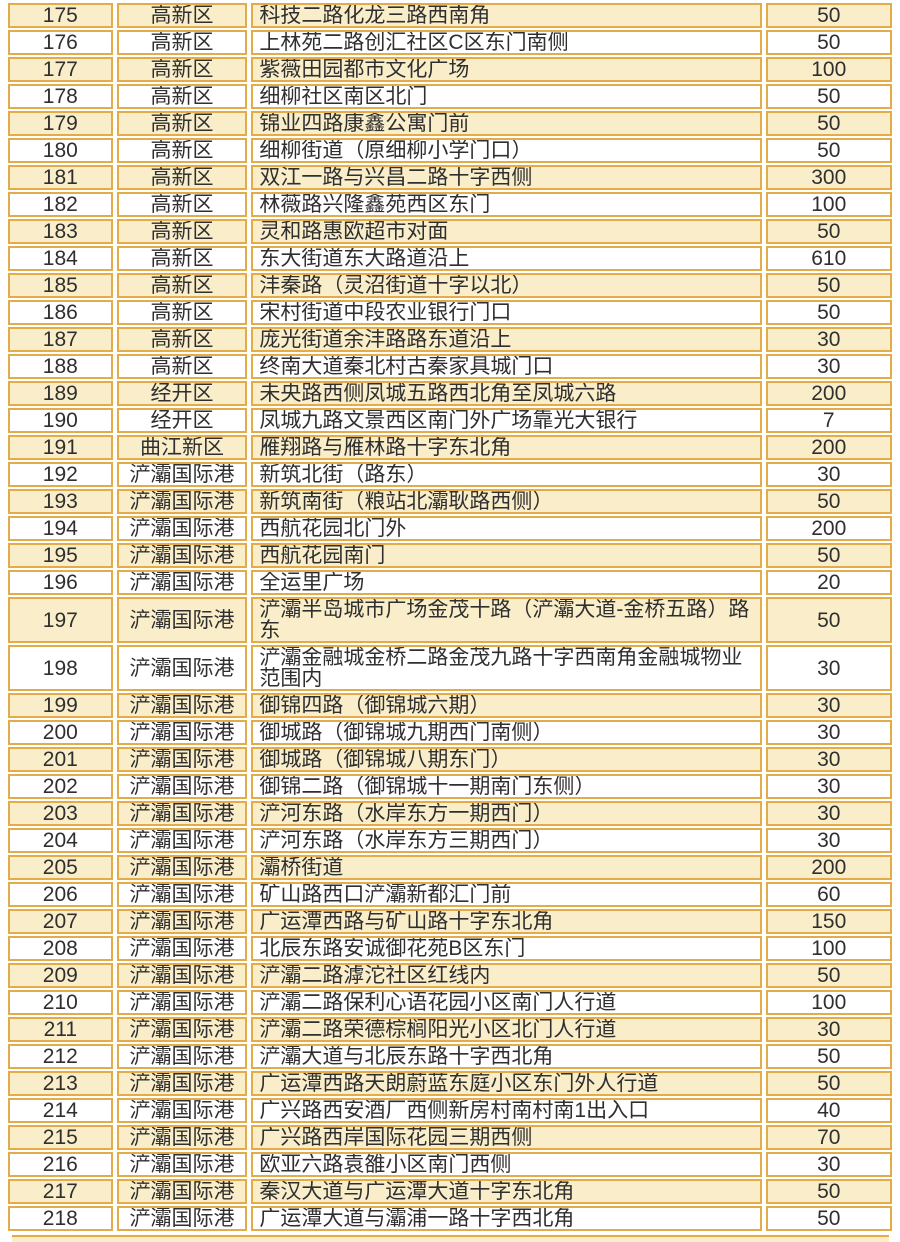  I want to click on location-cell: 浐河东路（水岸东方一期西门）, so click(506, 813).